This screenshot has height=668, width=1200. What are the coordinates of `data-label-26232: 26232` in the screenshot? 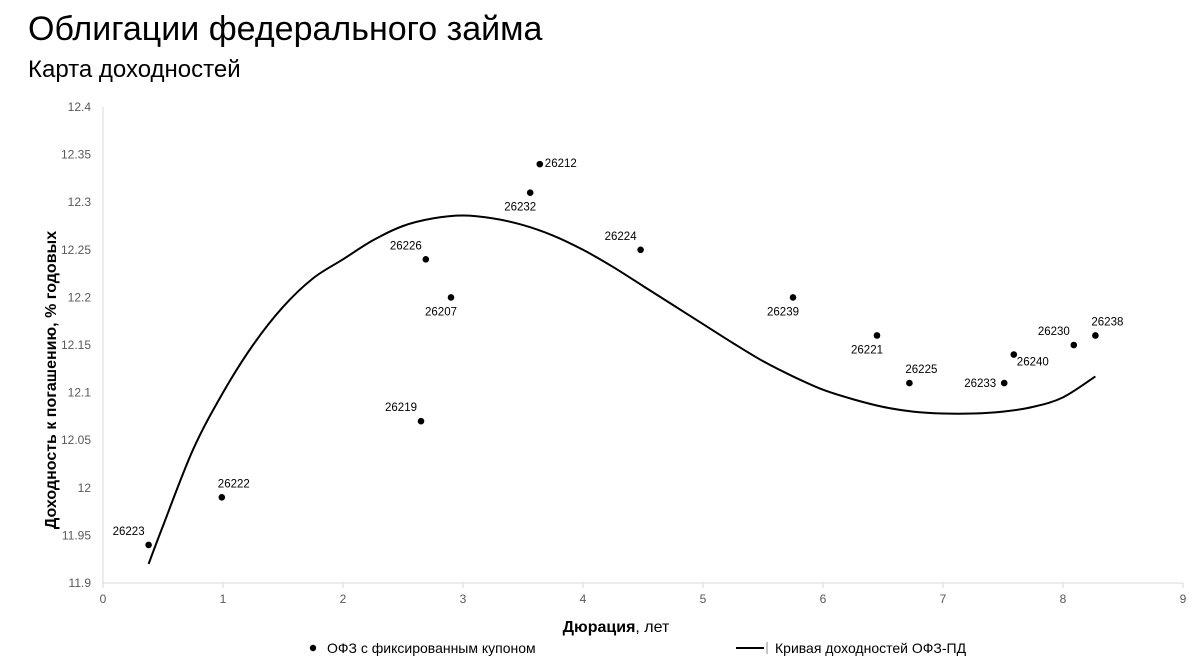 It's located at (520, 208).